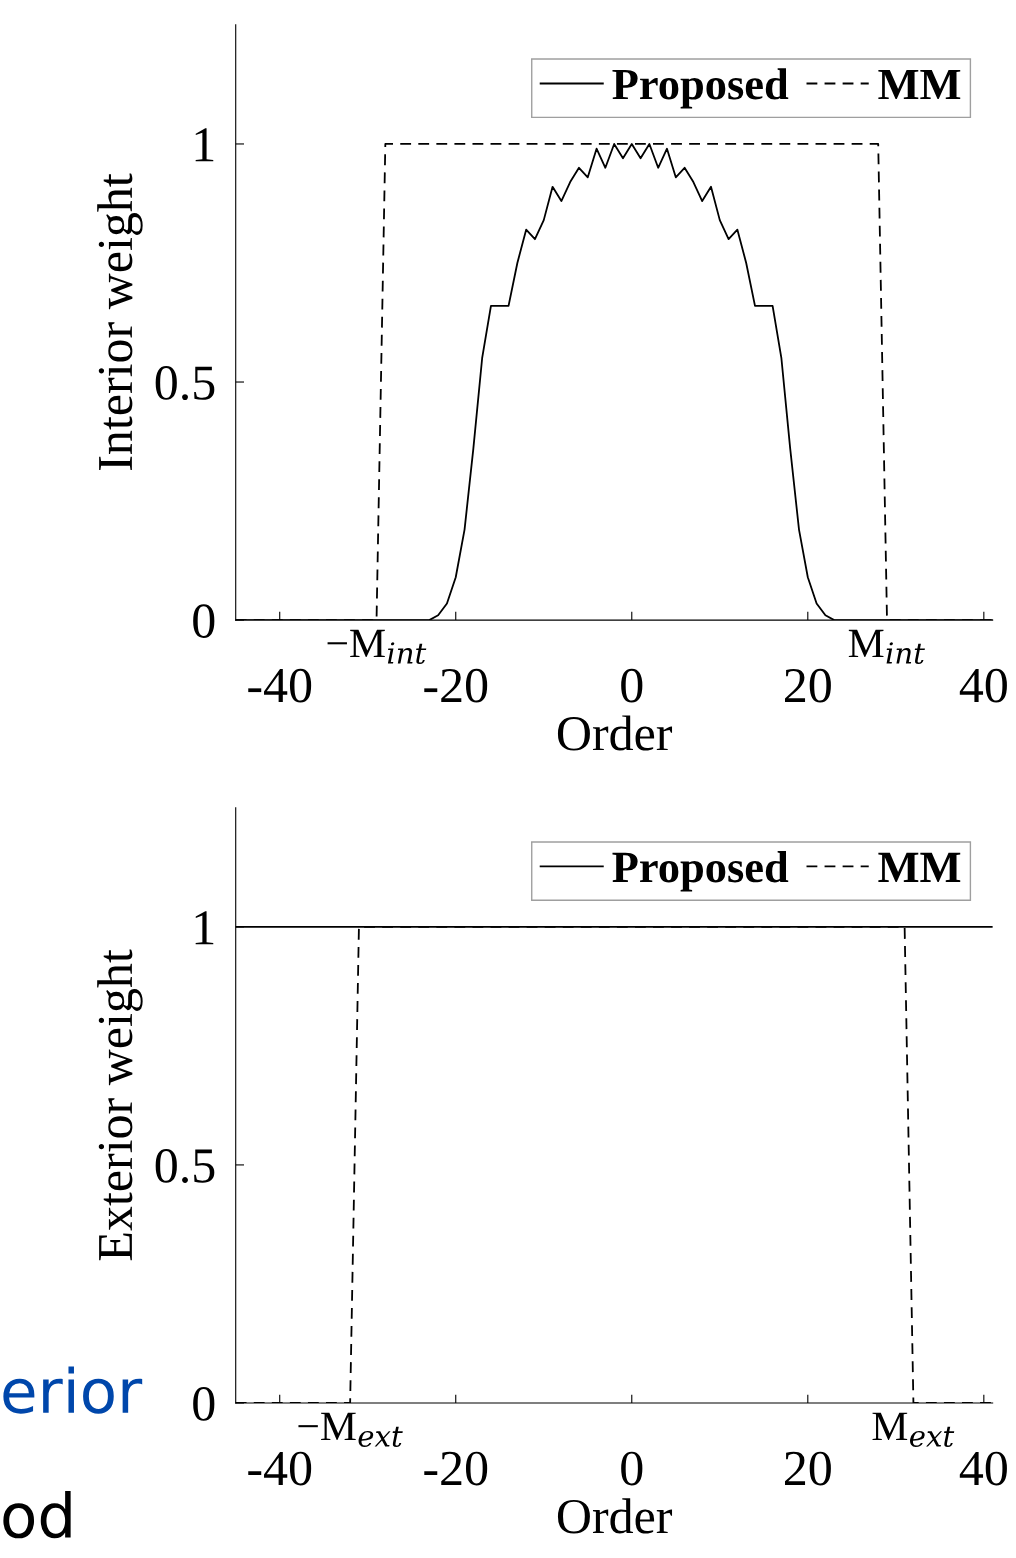 The width and height of the screenshot is (1016, 1558). What do you see at coordinates (350, 1429) in the screenshot?
I see `annotation: −M$_{ext}$` at bounding box center [350, 1429].